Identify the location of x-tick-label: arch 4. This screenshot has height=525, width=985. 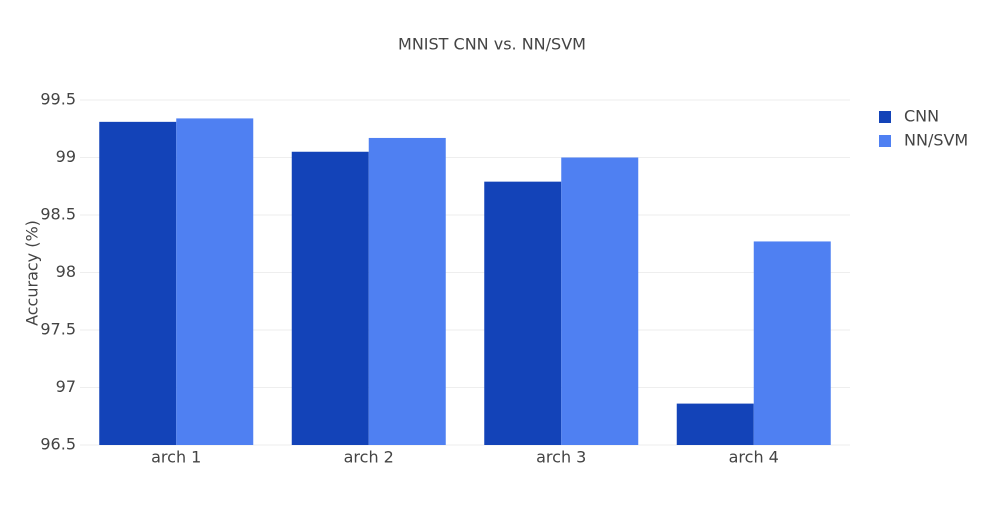
(754, 457).